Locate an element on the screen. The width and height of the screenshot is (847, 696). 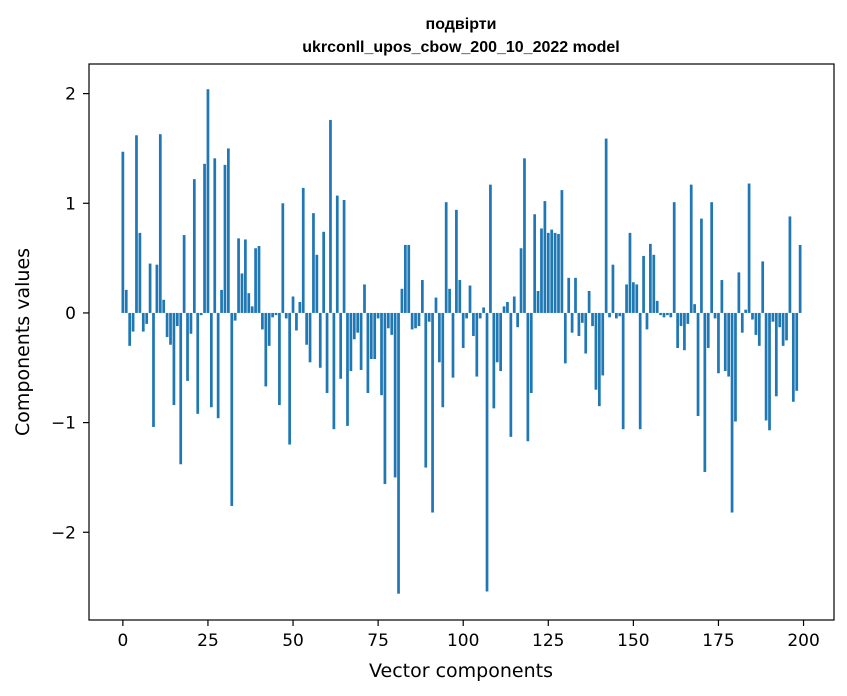
x-tick-label: 50 is located at coordinates (293, 641).